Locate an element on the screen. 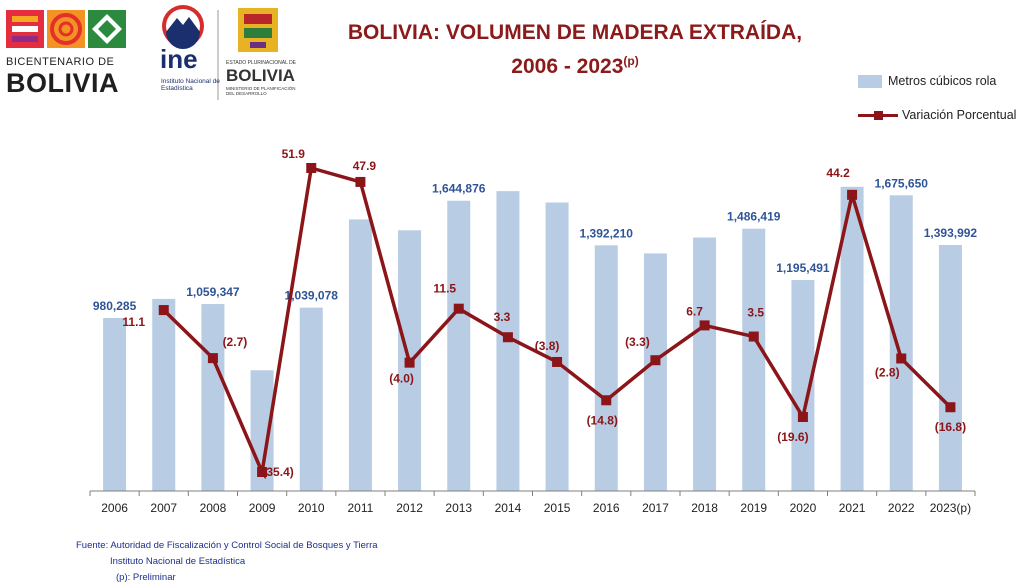 This screenshot has width=1024, height=587. x-tick-label: 2020 is located at coordinates (803, 508).